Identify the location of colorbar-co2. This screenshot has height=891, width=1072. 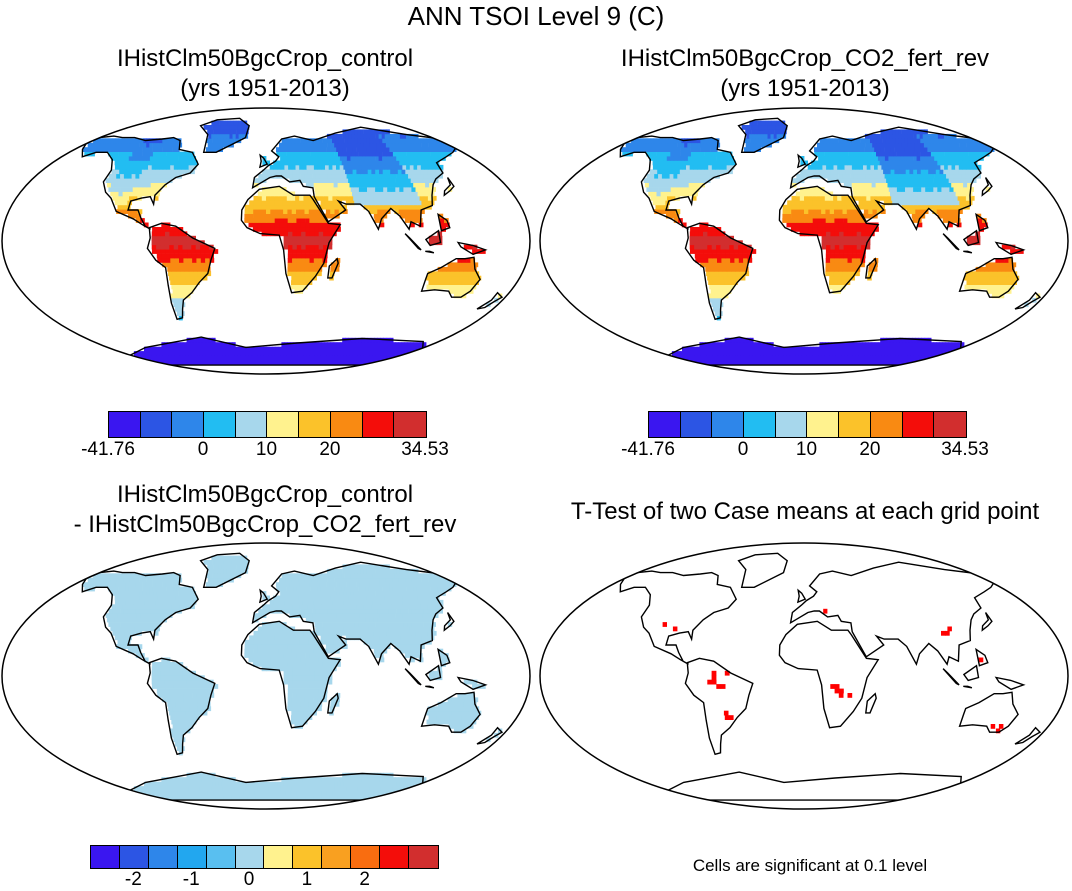
(807, 424).